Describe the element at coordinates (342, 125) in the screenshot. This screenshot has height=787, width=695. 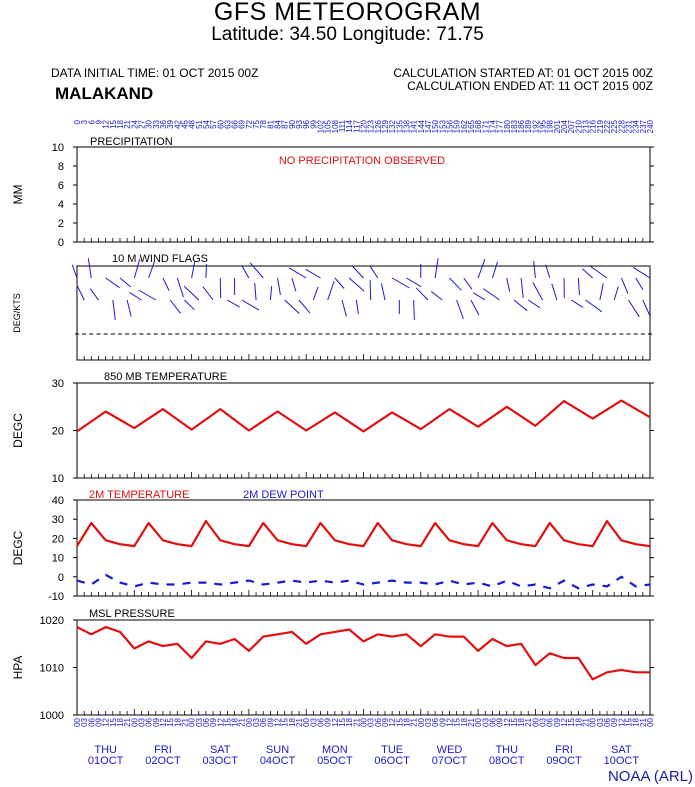
I see `top-hour-label: 111` at that location.